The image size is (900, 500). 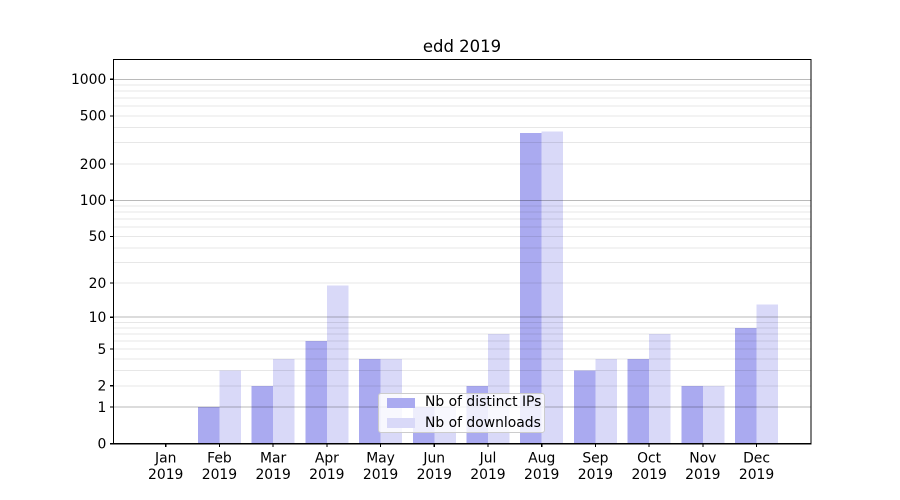 I want to click on svg-text: Jan, so click(x=165, y=459).